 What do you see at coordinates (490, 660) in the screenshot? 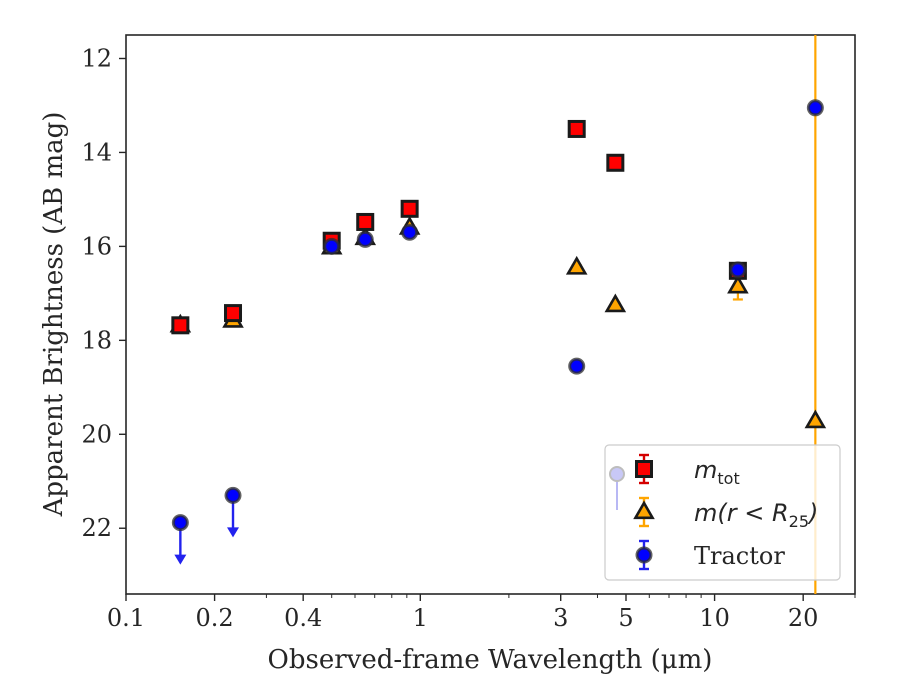
I see `x-axis-label: Observed-frame Wavelength (μm)` at bounding box center [490, 660].